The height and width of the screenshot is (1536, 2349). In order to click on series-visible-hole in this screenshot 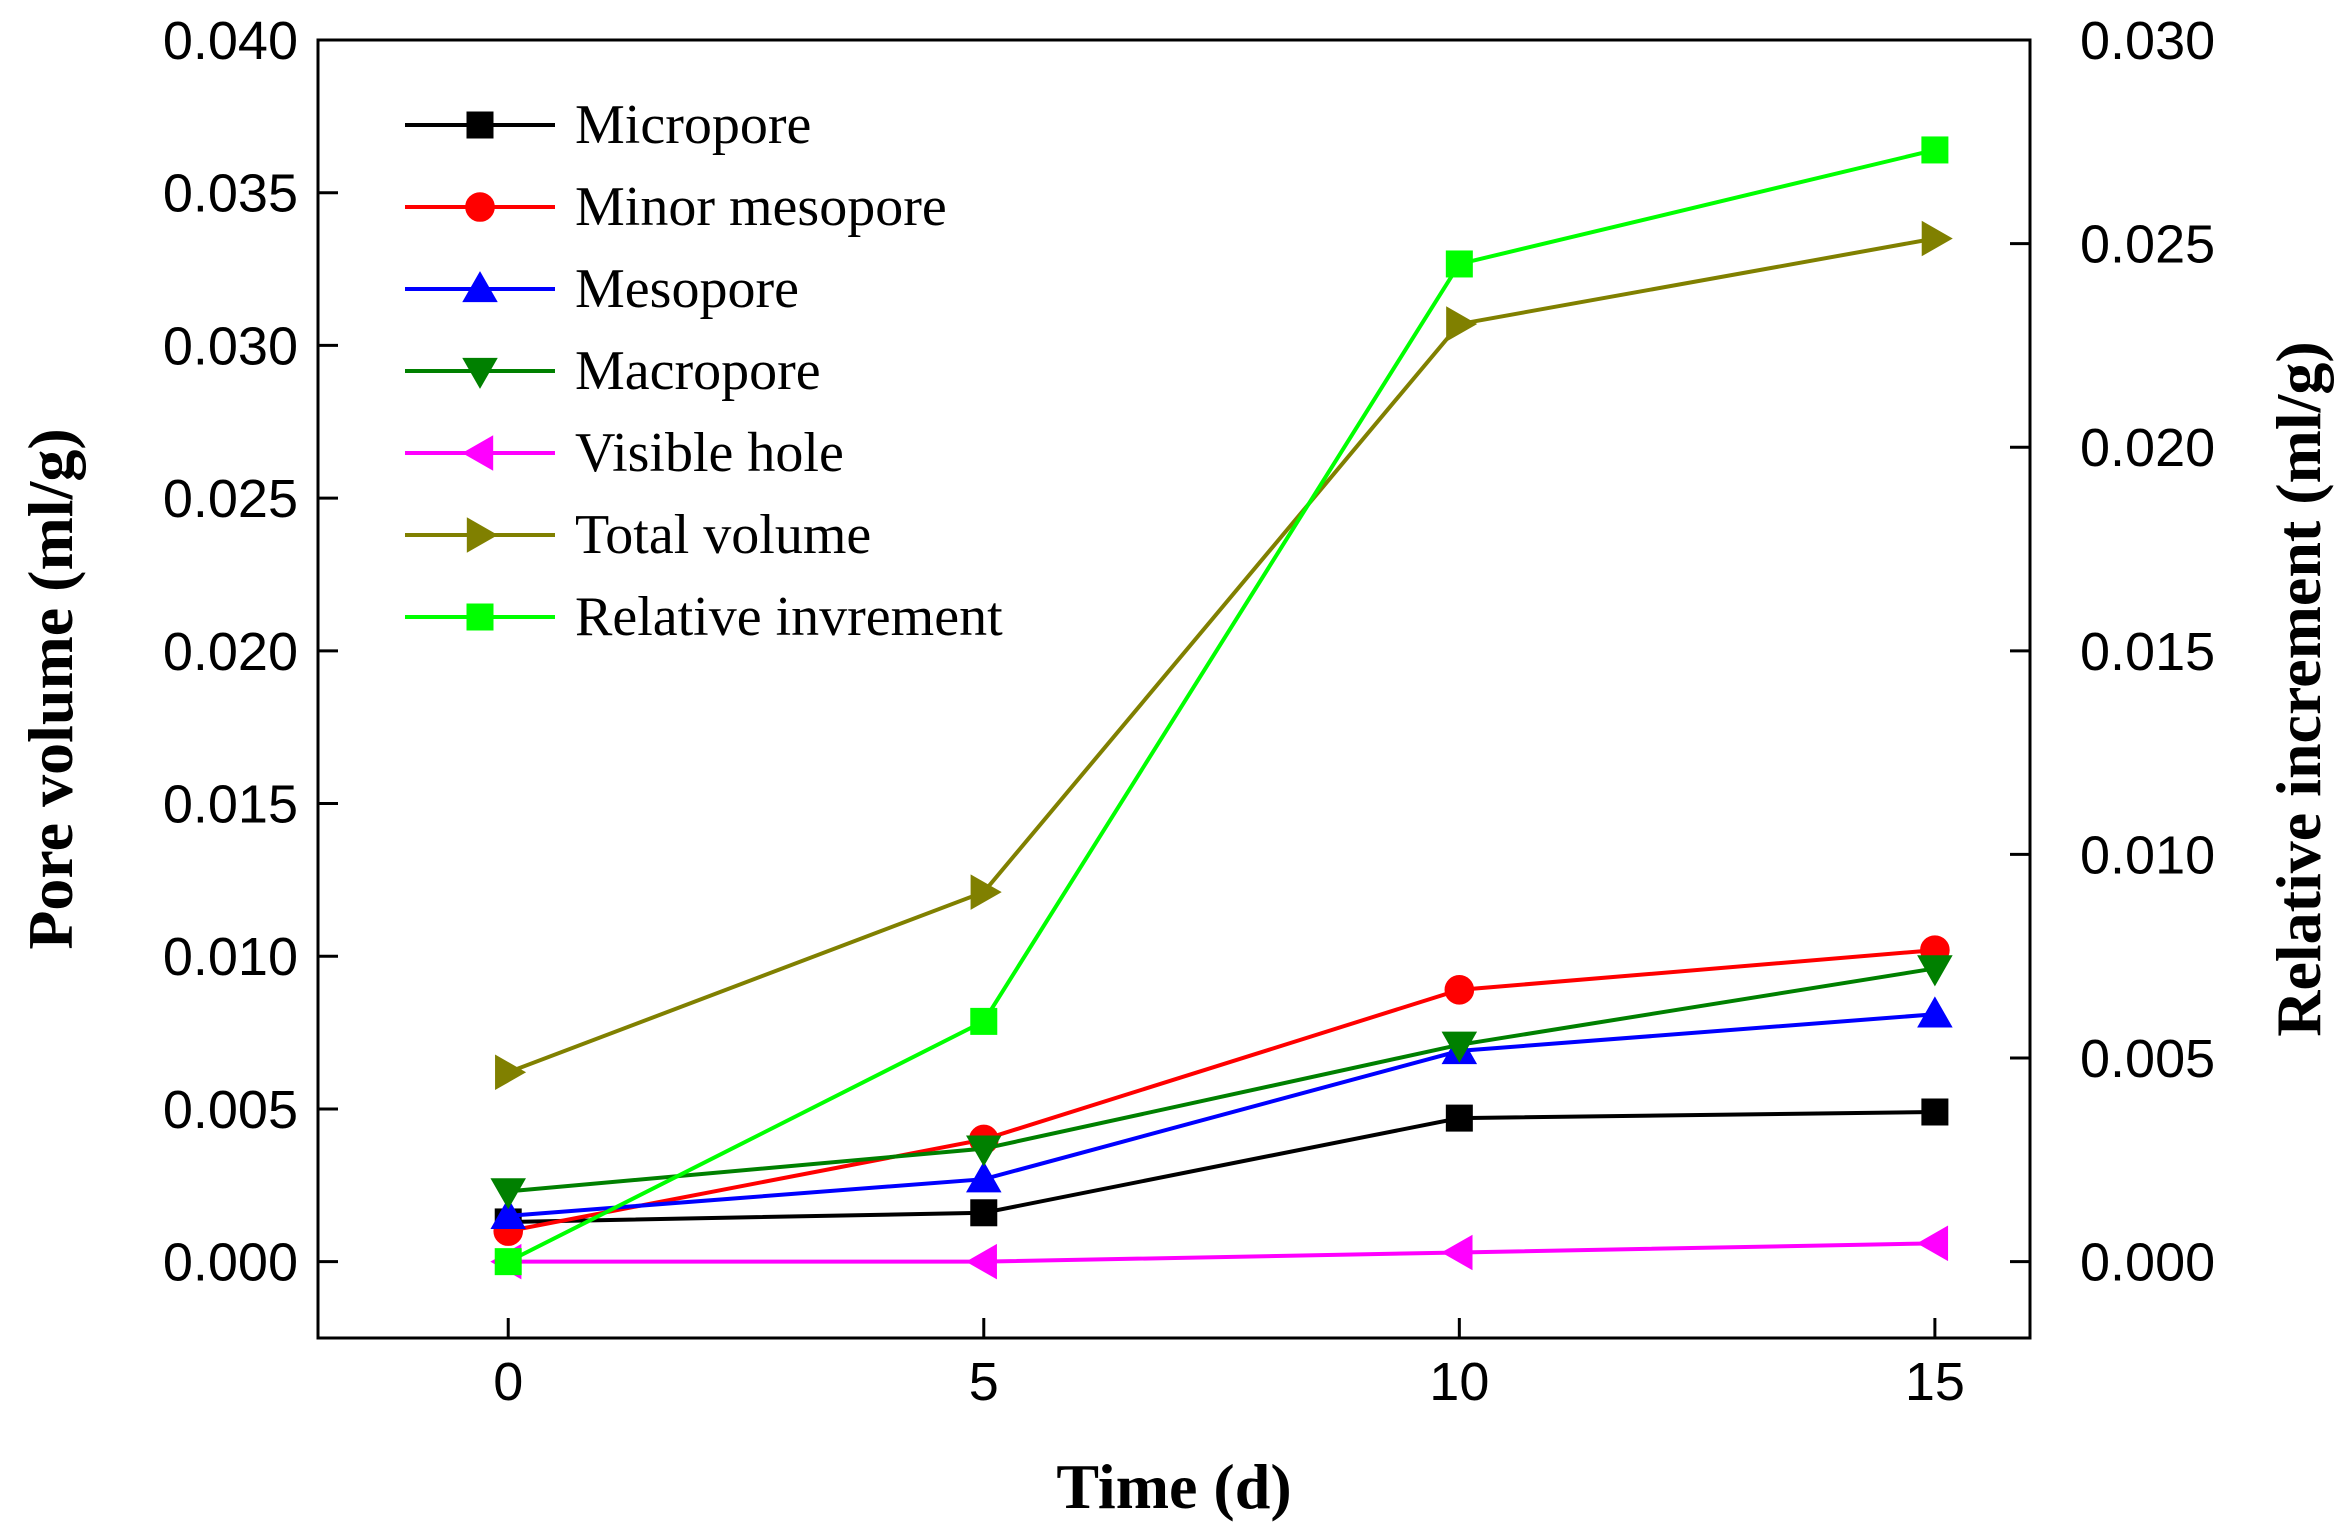, I will do `click(1219, 1252)`.